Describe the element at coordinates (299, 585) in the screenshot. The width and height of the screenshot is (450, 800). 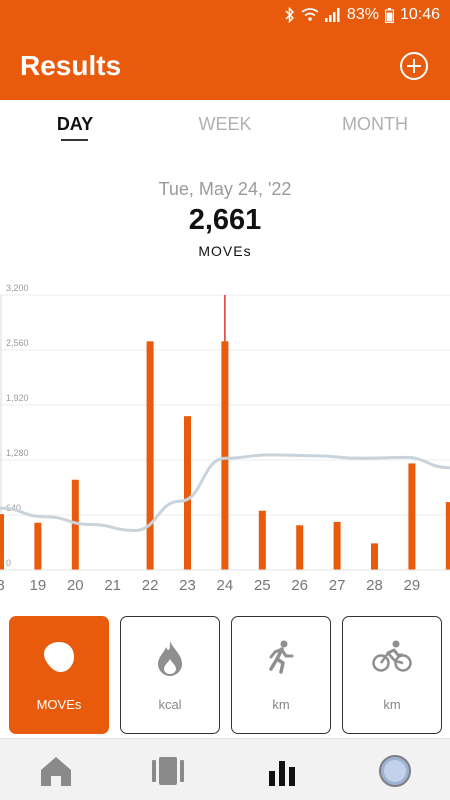
I see `x-tick-label: 26` at that location.